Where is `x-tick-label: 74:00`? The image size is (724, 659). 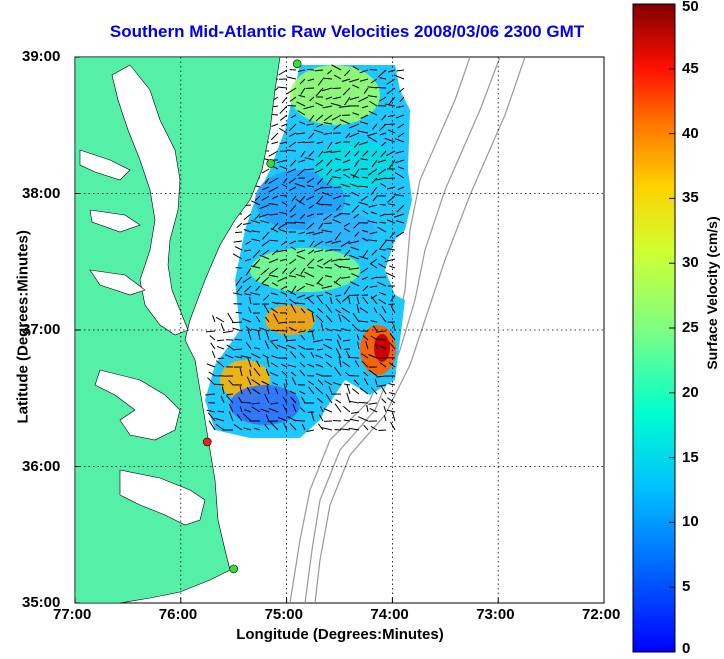
x-tick-label: 74:00 is located at coordinates (389, 614).